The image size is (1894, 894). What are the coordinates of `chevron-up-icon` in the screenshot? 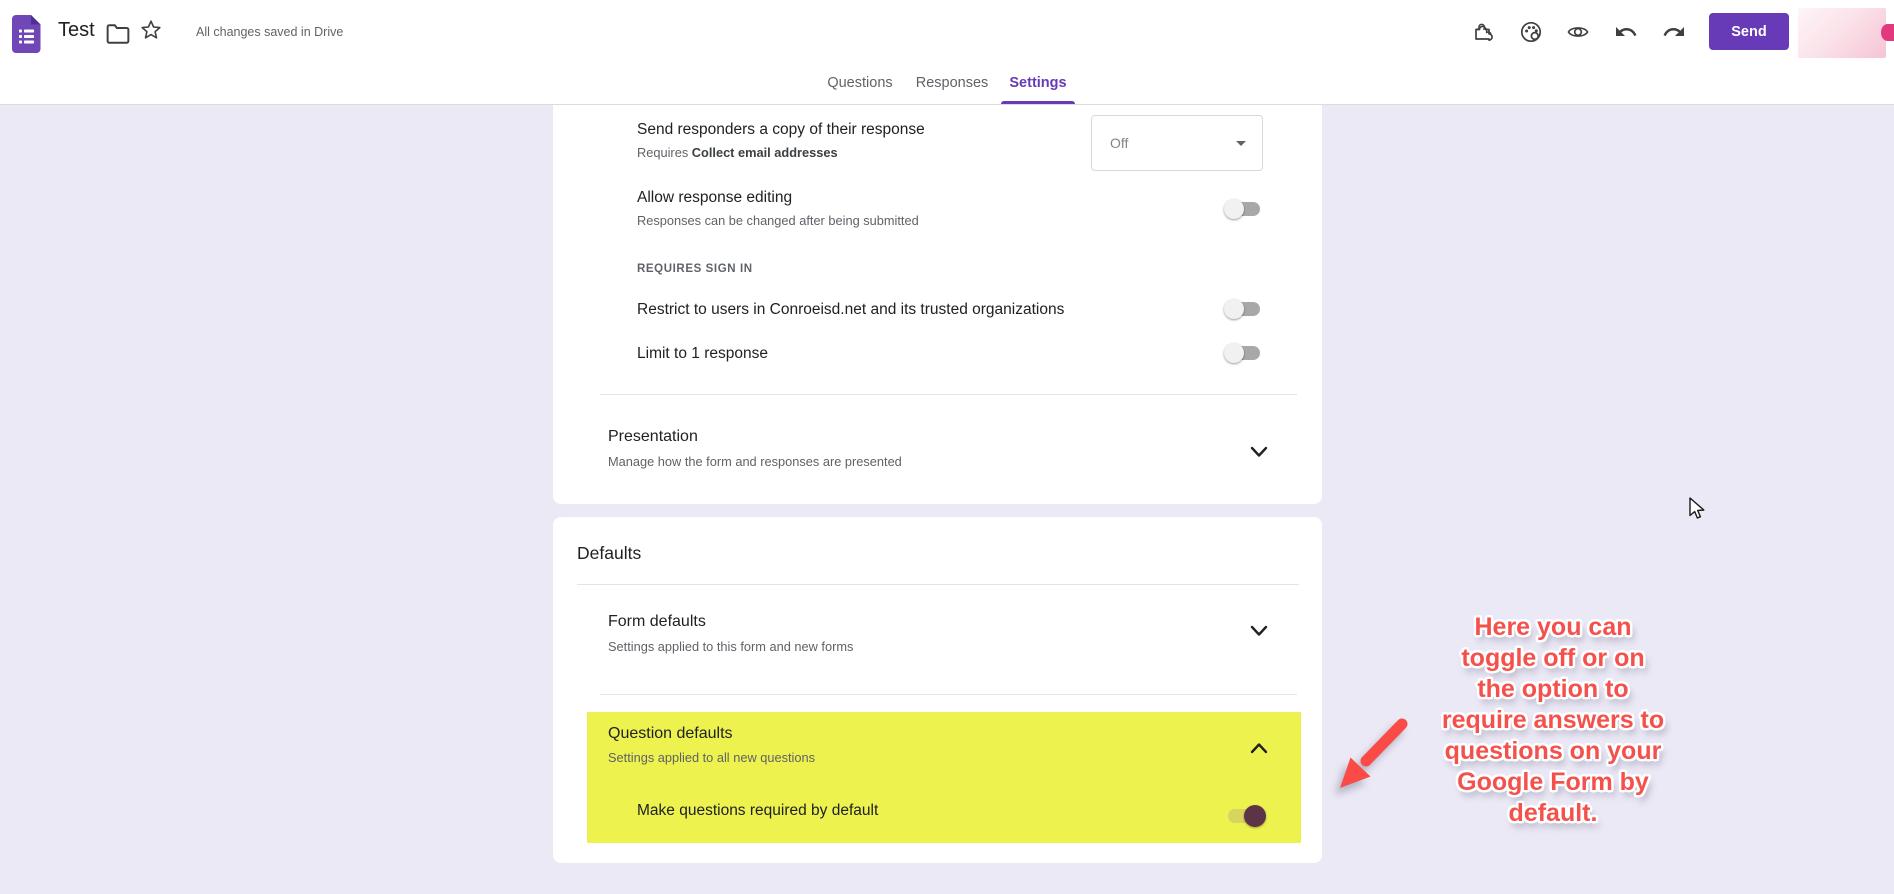 It's located at (1259, 748).